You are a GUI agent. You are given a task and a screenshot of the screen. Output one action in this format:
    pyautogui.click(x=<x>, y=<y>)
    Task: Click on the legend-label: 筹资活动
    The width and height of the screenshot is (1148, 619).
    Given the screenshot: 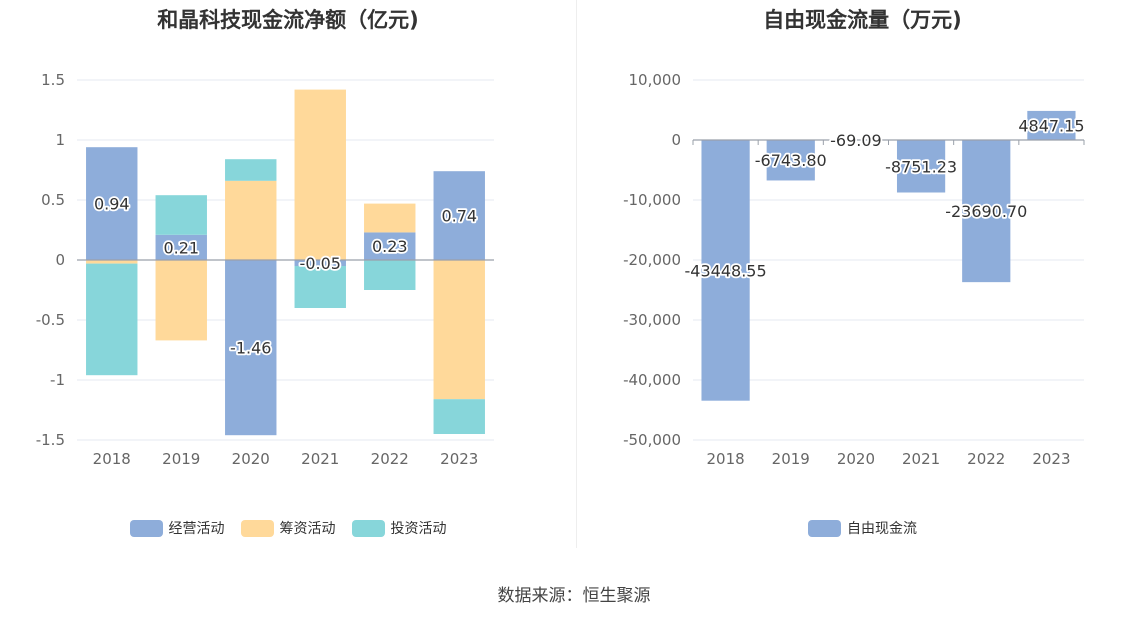 What is the action you would take?
    pyautogui.click(x=307, y=529)
    